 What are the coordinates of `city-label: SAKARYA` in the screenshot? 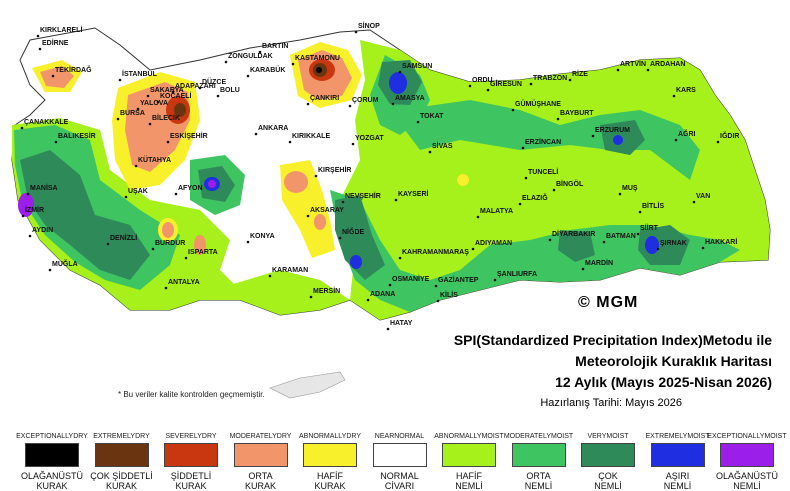 It's located at (167, 90).